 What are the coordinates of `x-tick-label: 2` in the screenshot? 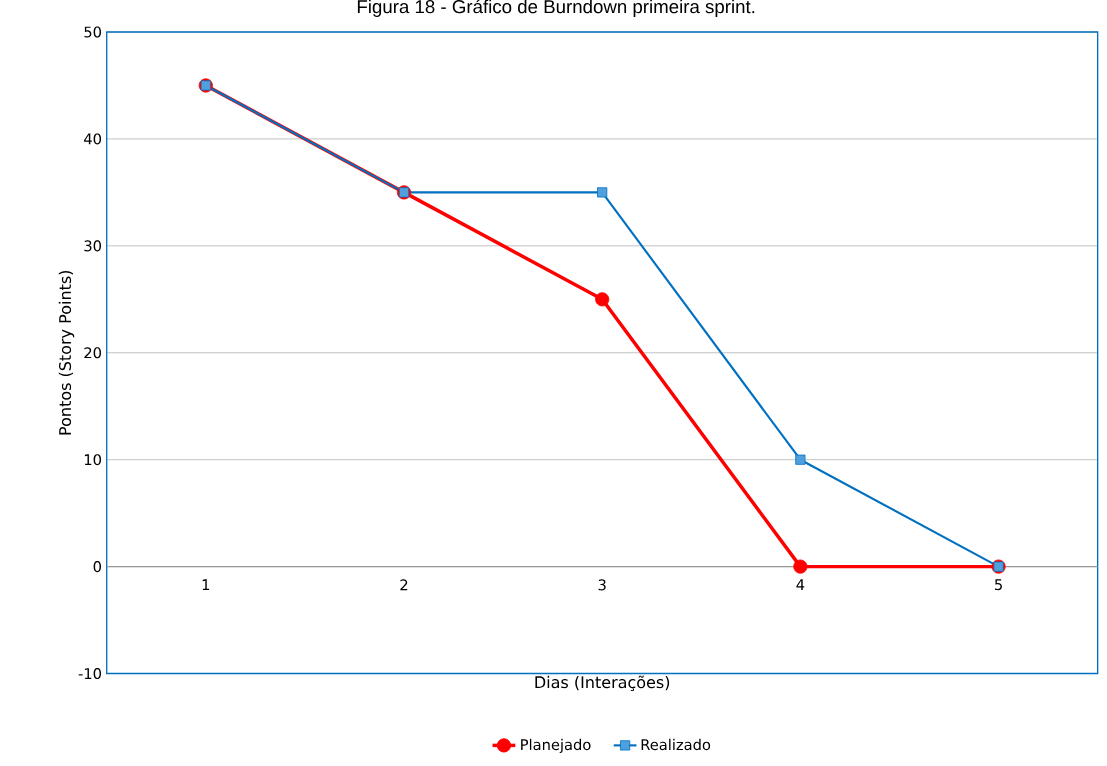 It's located at (404, 585).